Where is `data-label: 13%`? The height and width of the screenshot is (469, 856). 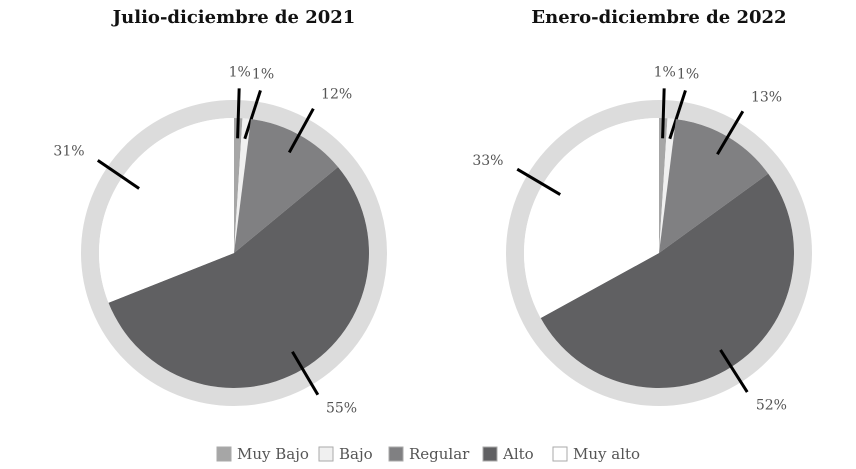
data-label: 13% is located at coordinates (766, 97).